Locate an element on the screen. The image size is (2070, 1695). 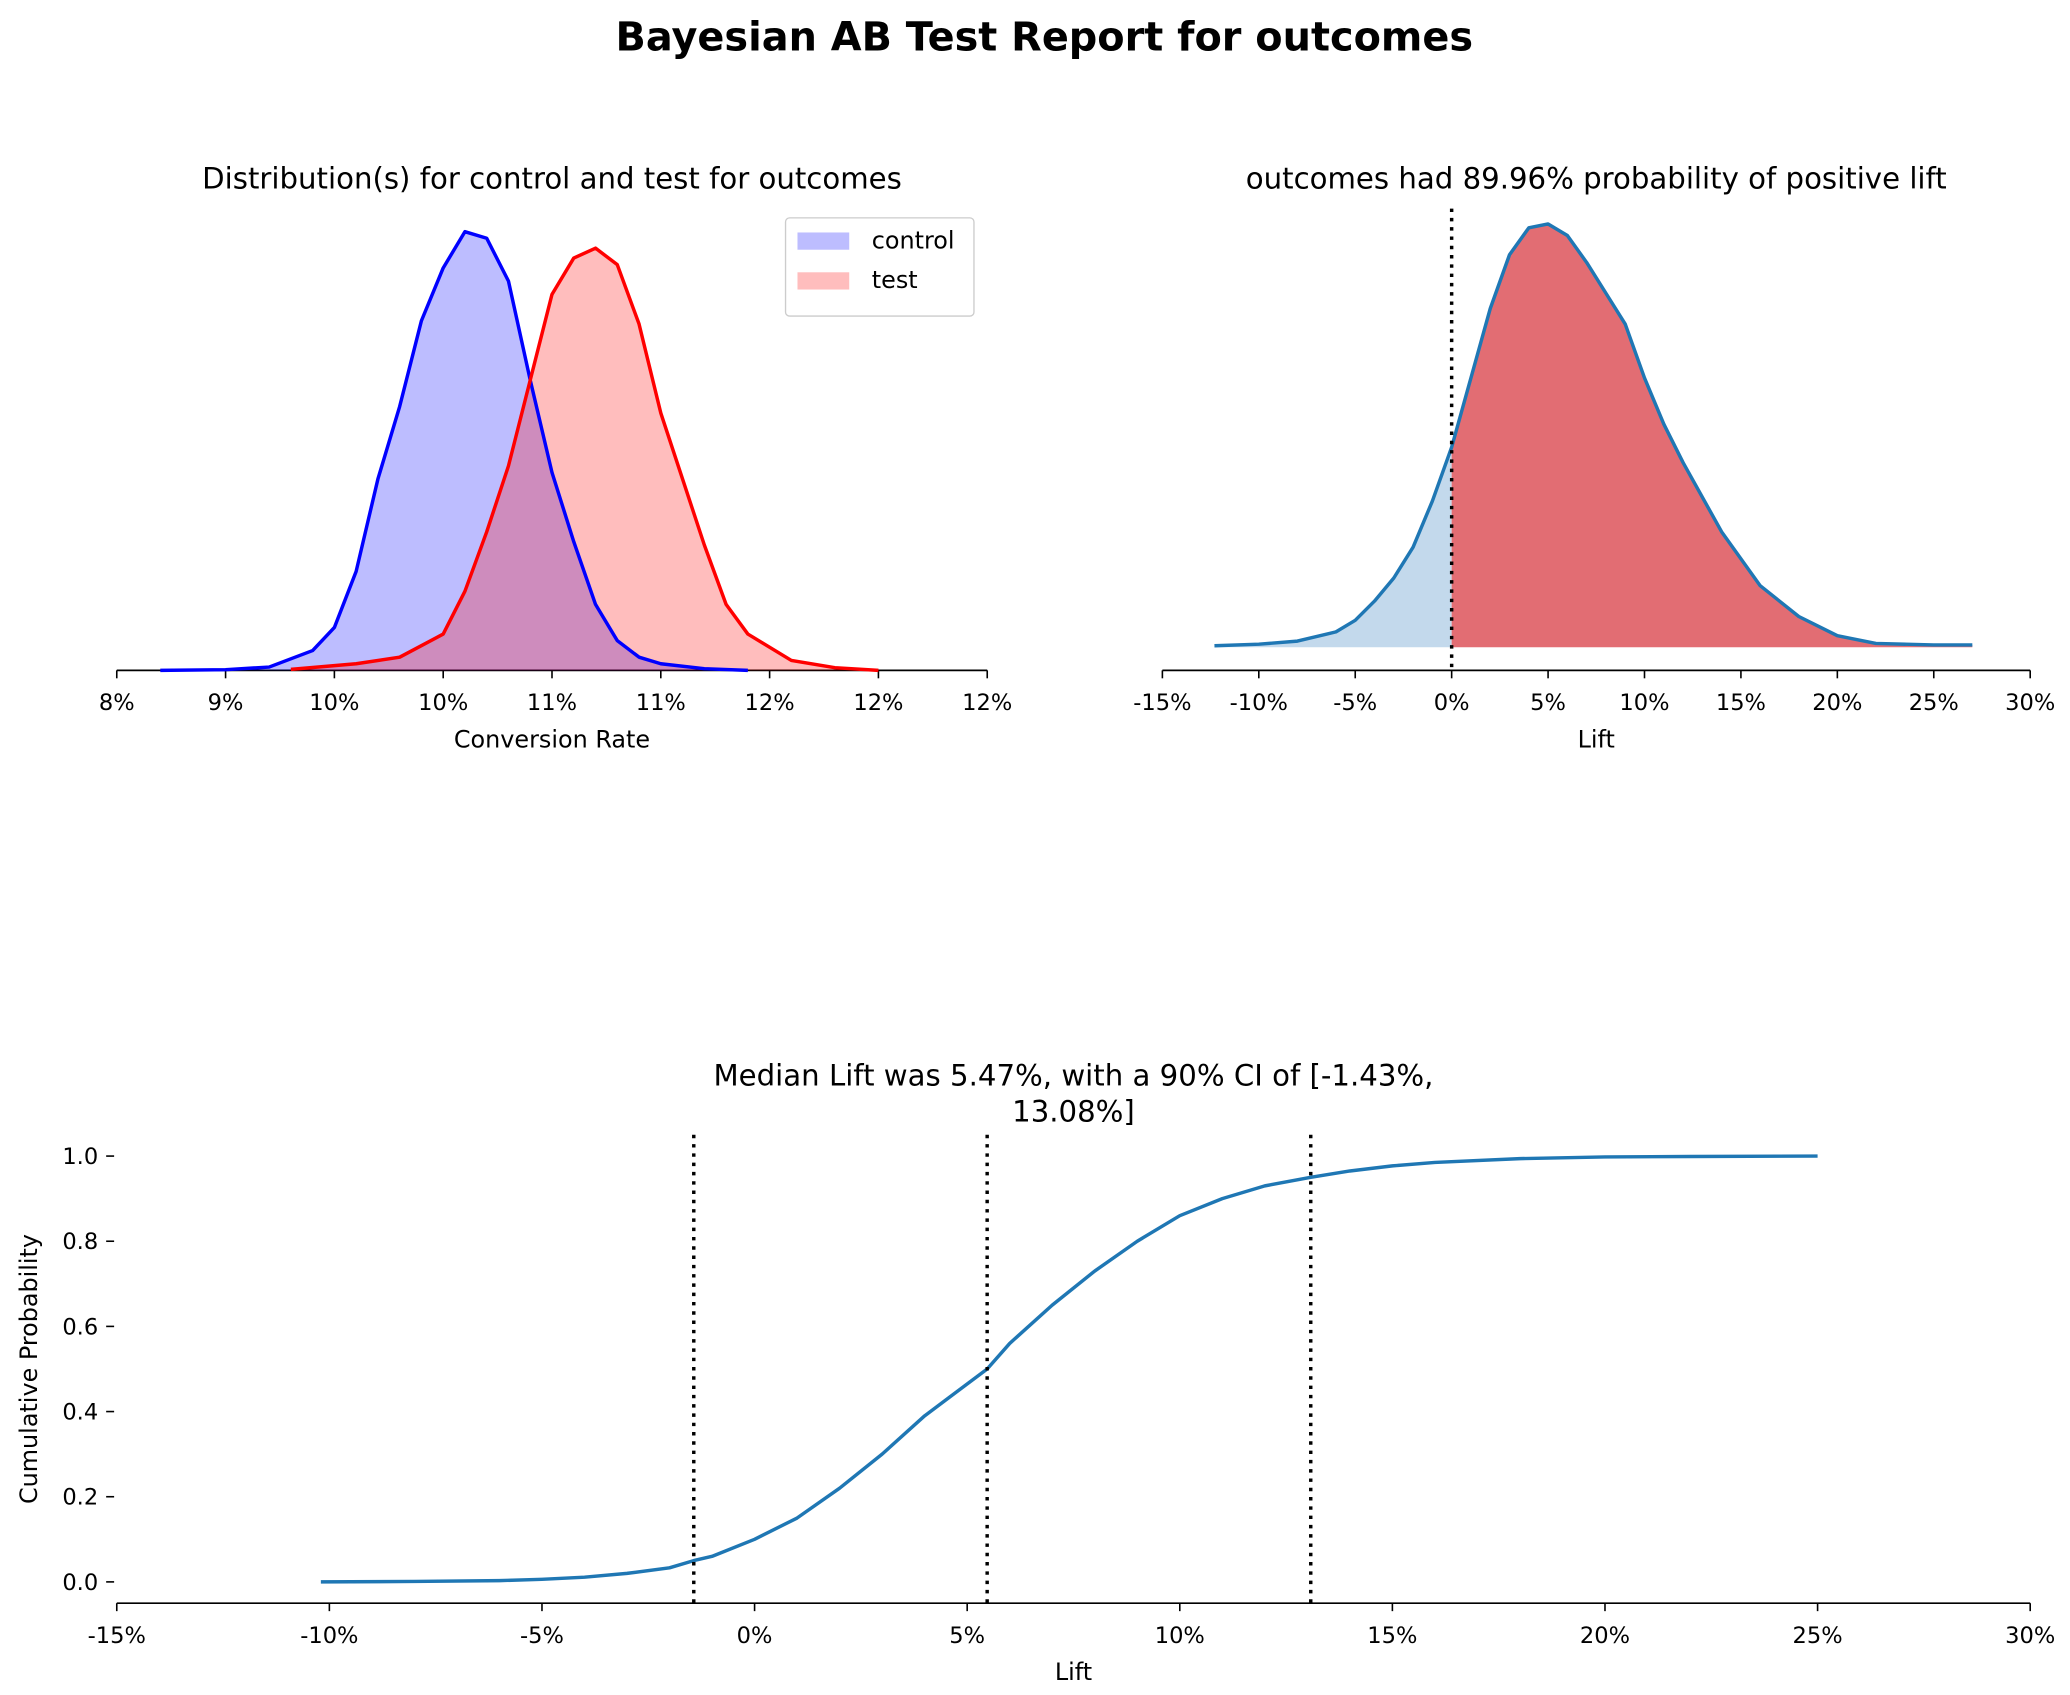
legend-frame is located at coordinates (879, 267).